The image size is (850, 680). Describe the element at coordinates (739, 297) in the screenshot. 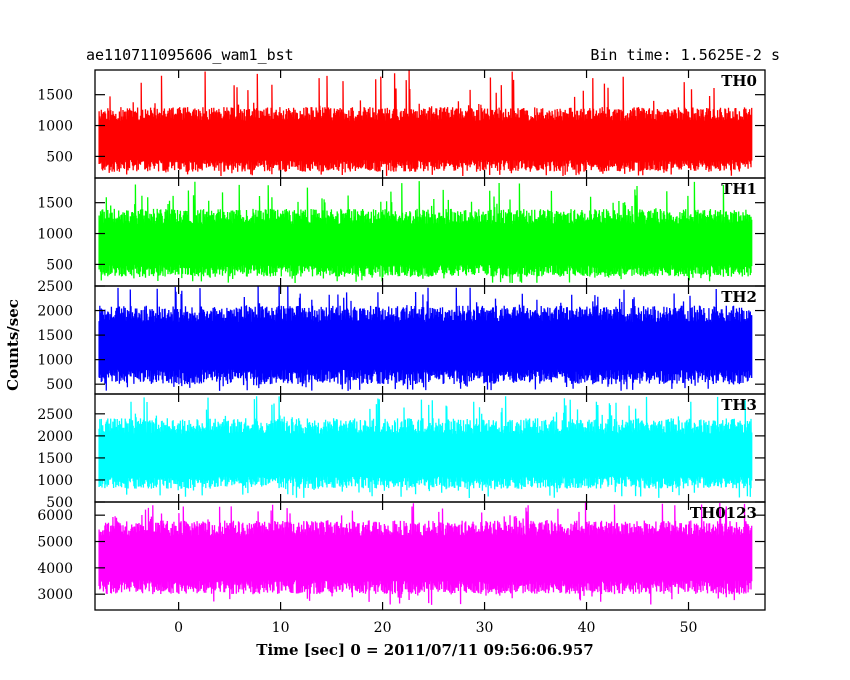

I see `panel-label-th2: TH2` at that location.